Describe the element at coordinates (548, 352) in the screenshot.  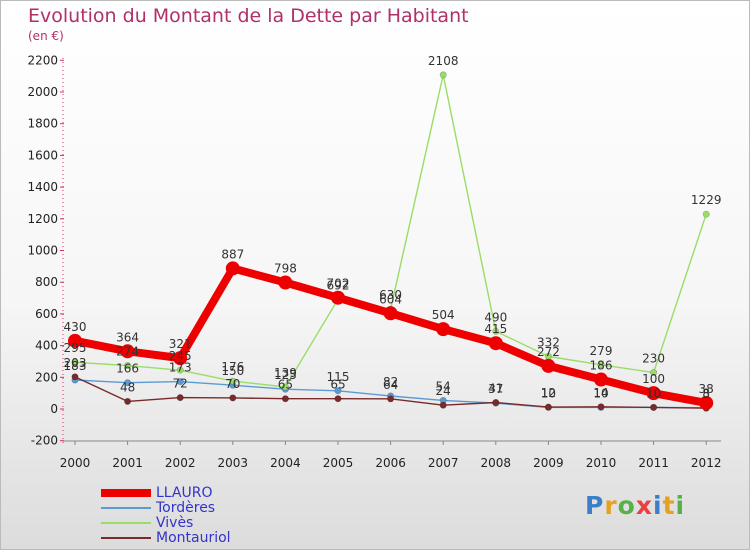
I see `data-label: 272` at that location.